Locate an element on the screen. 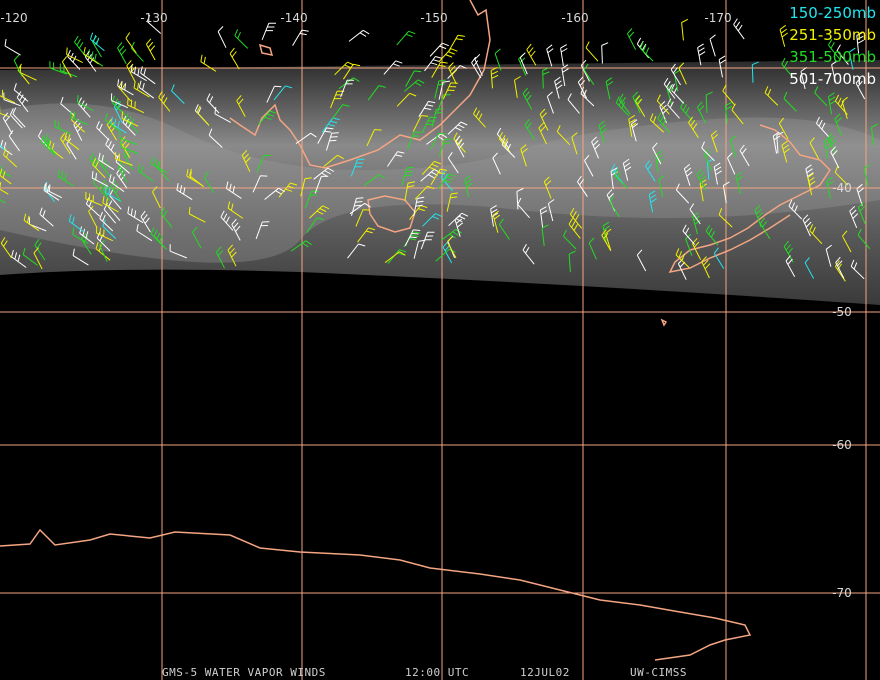 This screenshot has width=880, height=680. footer-text: 12JUL02 is located at coordinates (545, 672).